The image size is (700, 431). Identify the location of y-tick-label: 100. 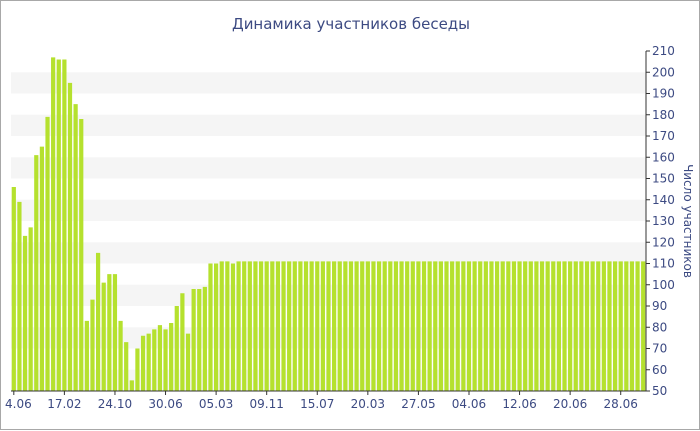
(663, 285).